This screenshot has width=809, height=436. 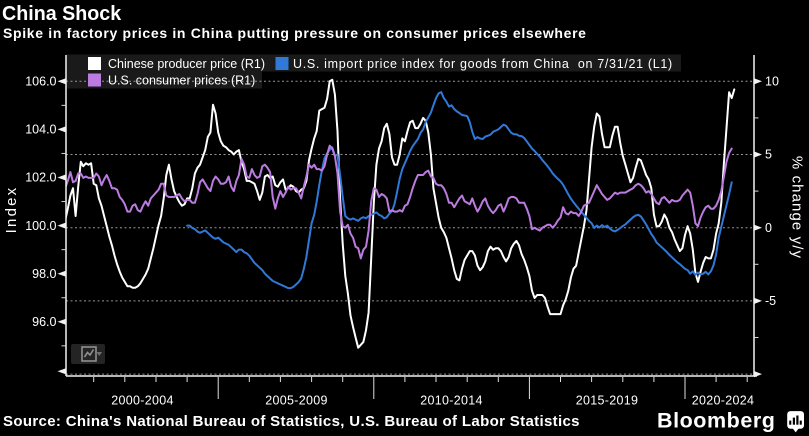 I want to click on svg-text: U.S. consumer prices (R1), so click(x=181, y=81).